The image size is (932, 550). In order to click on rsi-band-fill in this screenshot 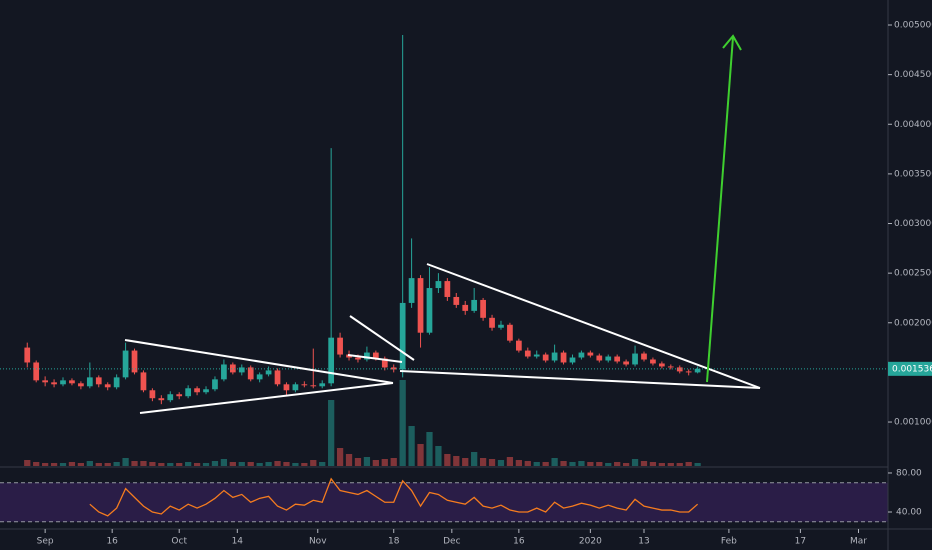, I will do `click(444, 502)`.